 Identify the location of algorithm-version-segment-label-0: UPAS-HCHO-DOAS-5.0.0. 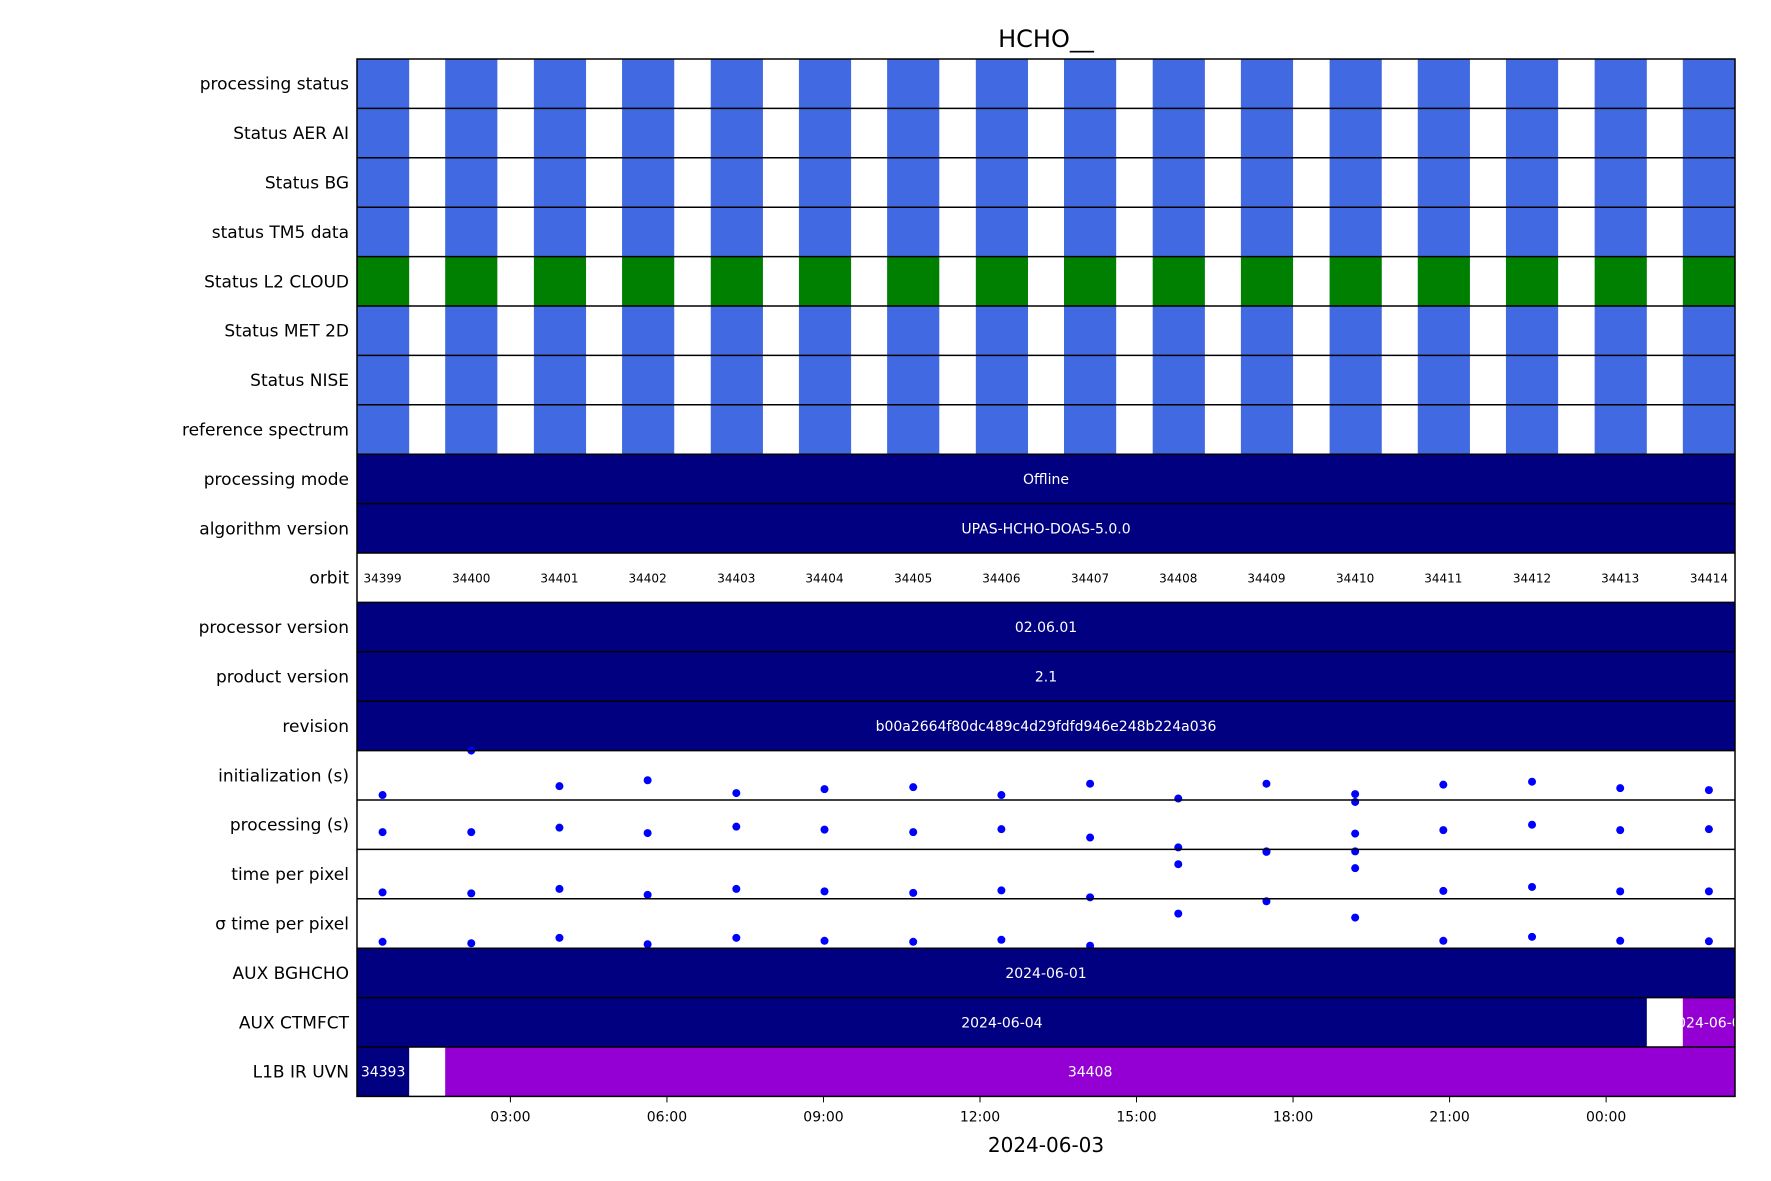
(1045, 529).